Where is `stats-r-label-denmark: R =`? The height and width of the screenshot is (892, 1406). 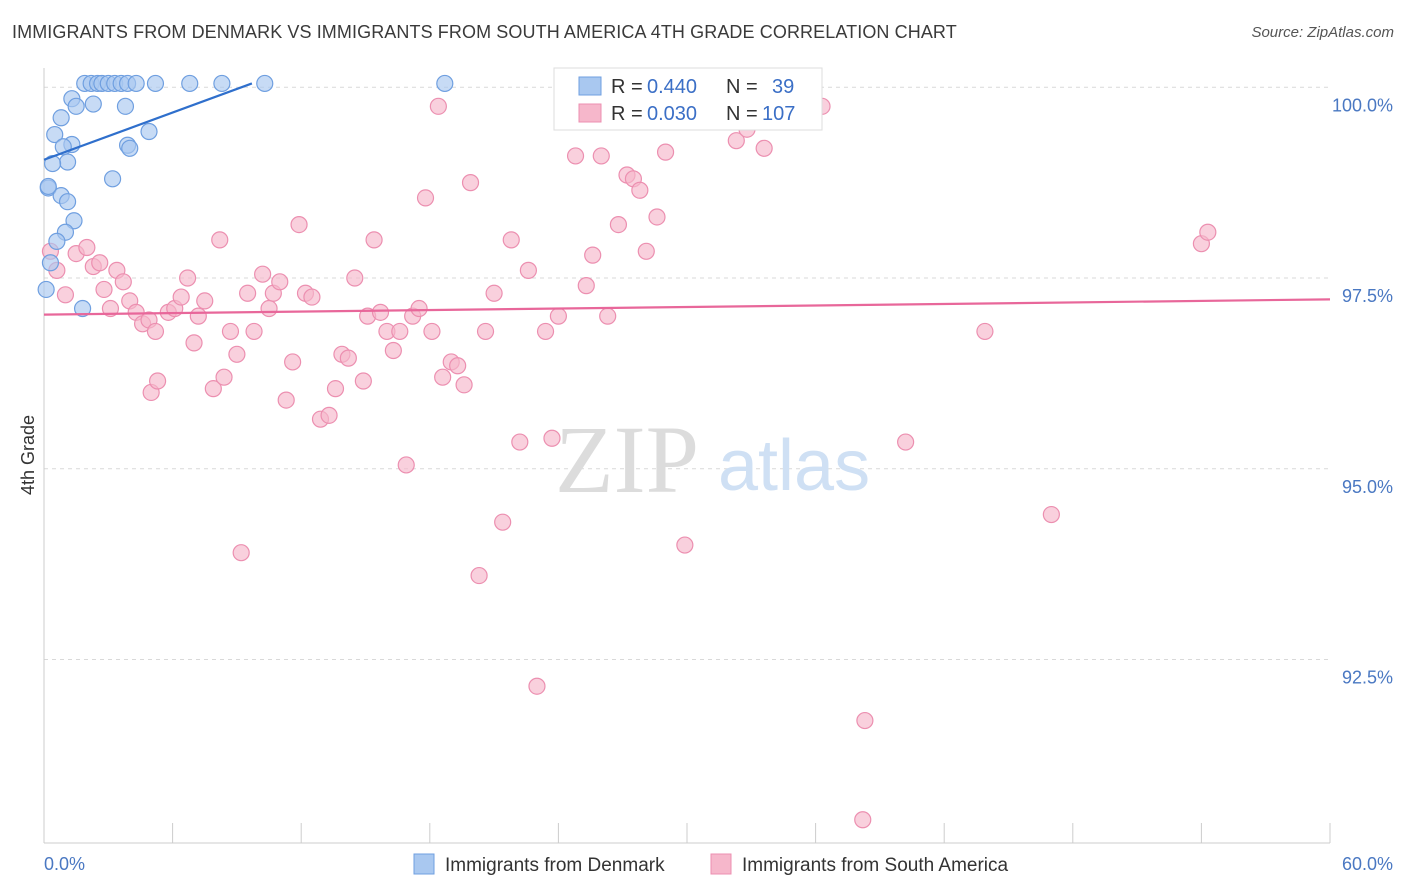 stats-r-label-denmark: R = is located at coordinates (627, 87).